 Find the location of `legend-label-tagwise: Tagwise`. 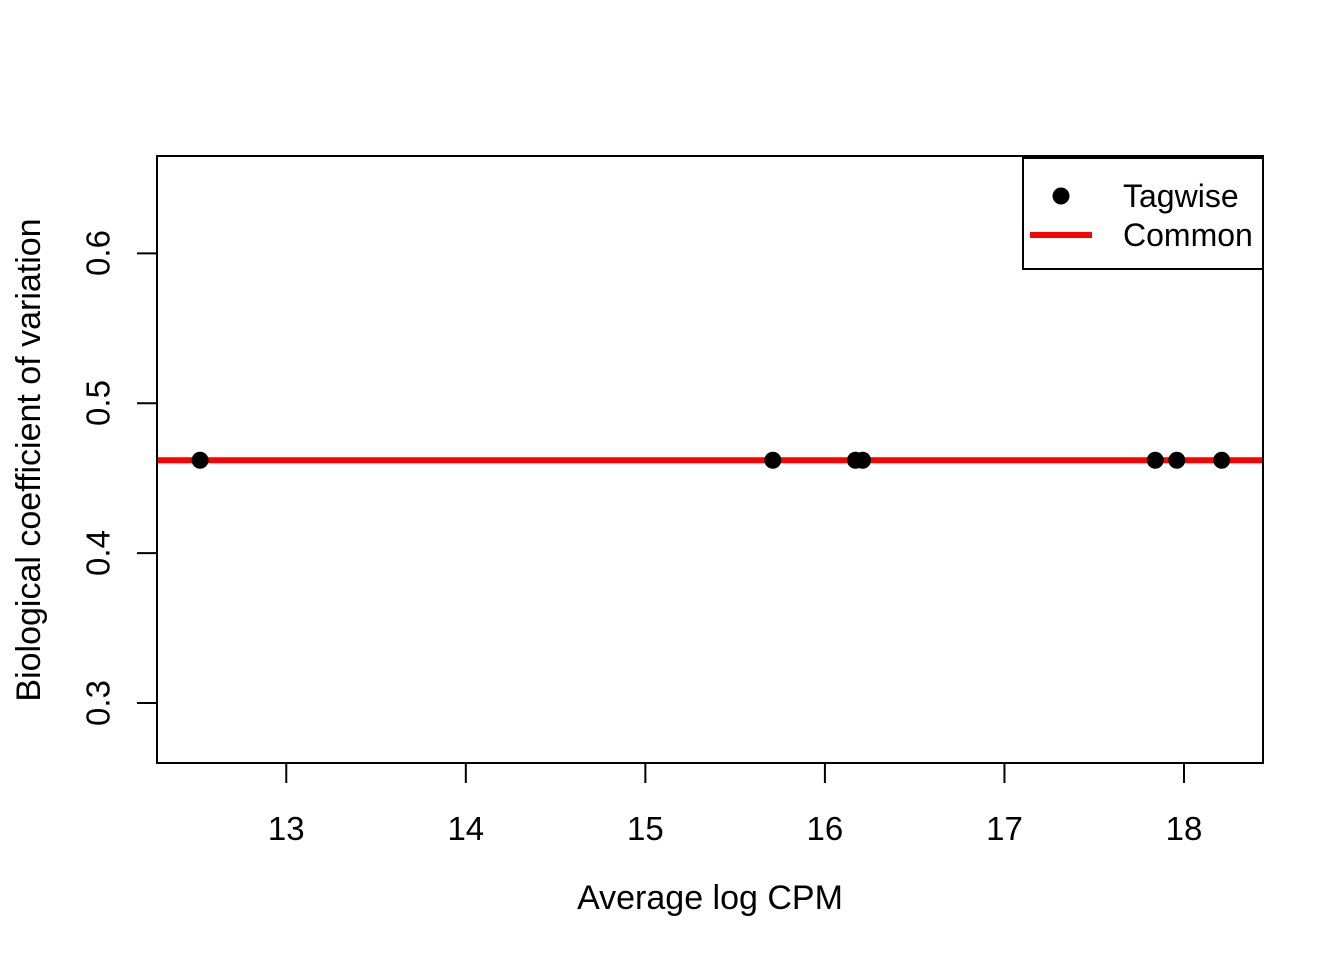

legend-label-tagwise: Tagwise is located at coordinates (1181, 196).